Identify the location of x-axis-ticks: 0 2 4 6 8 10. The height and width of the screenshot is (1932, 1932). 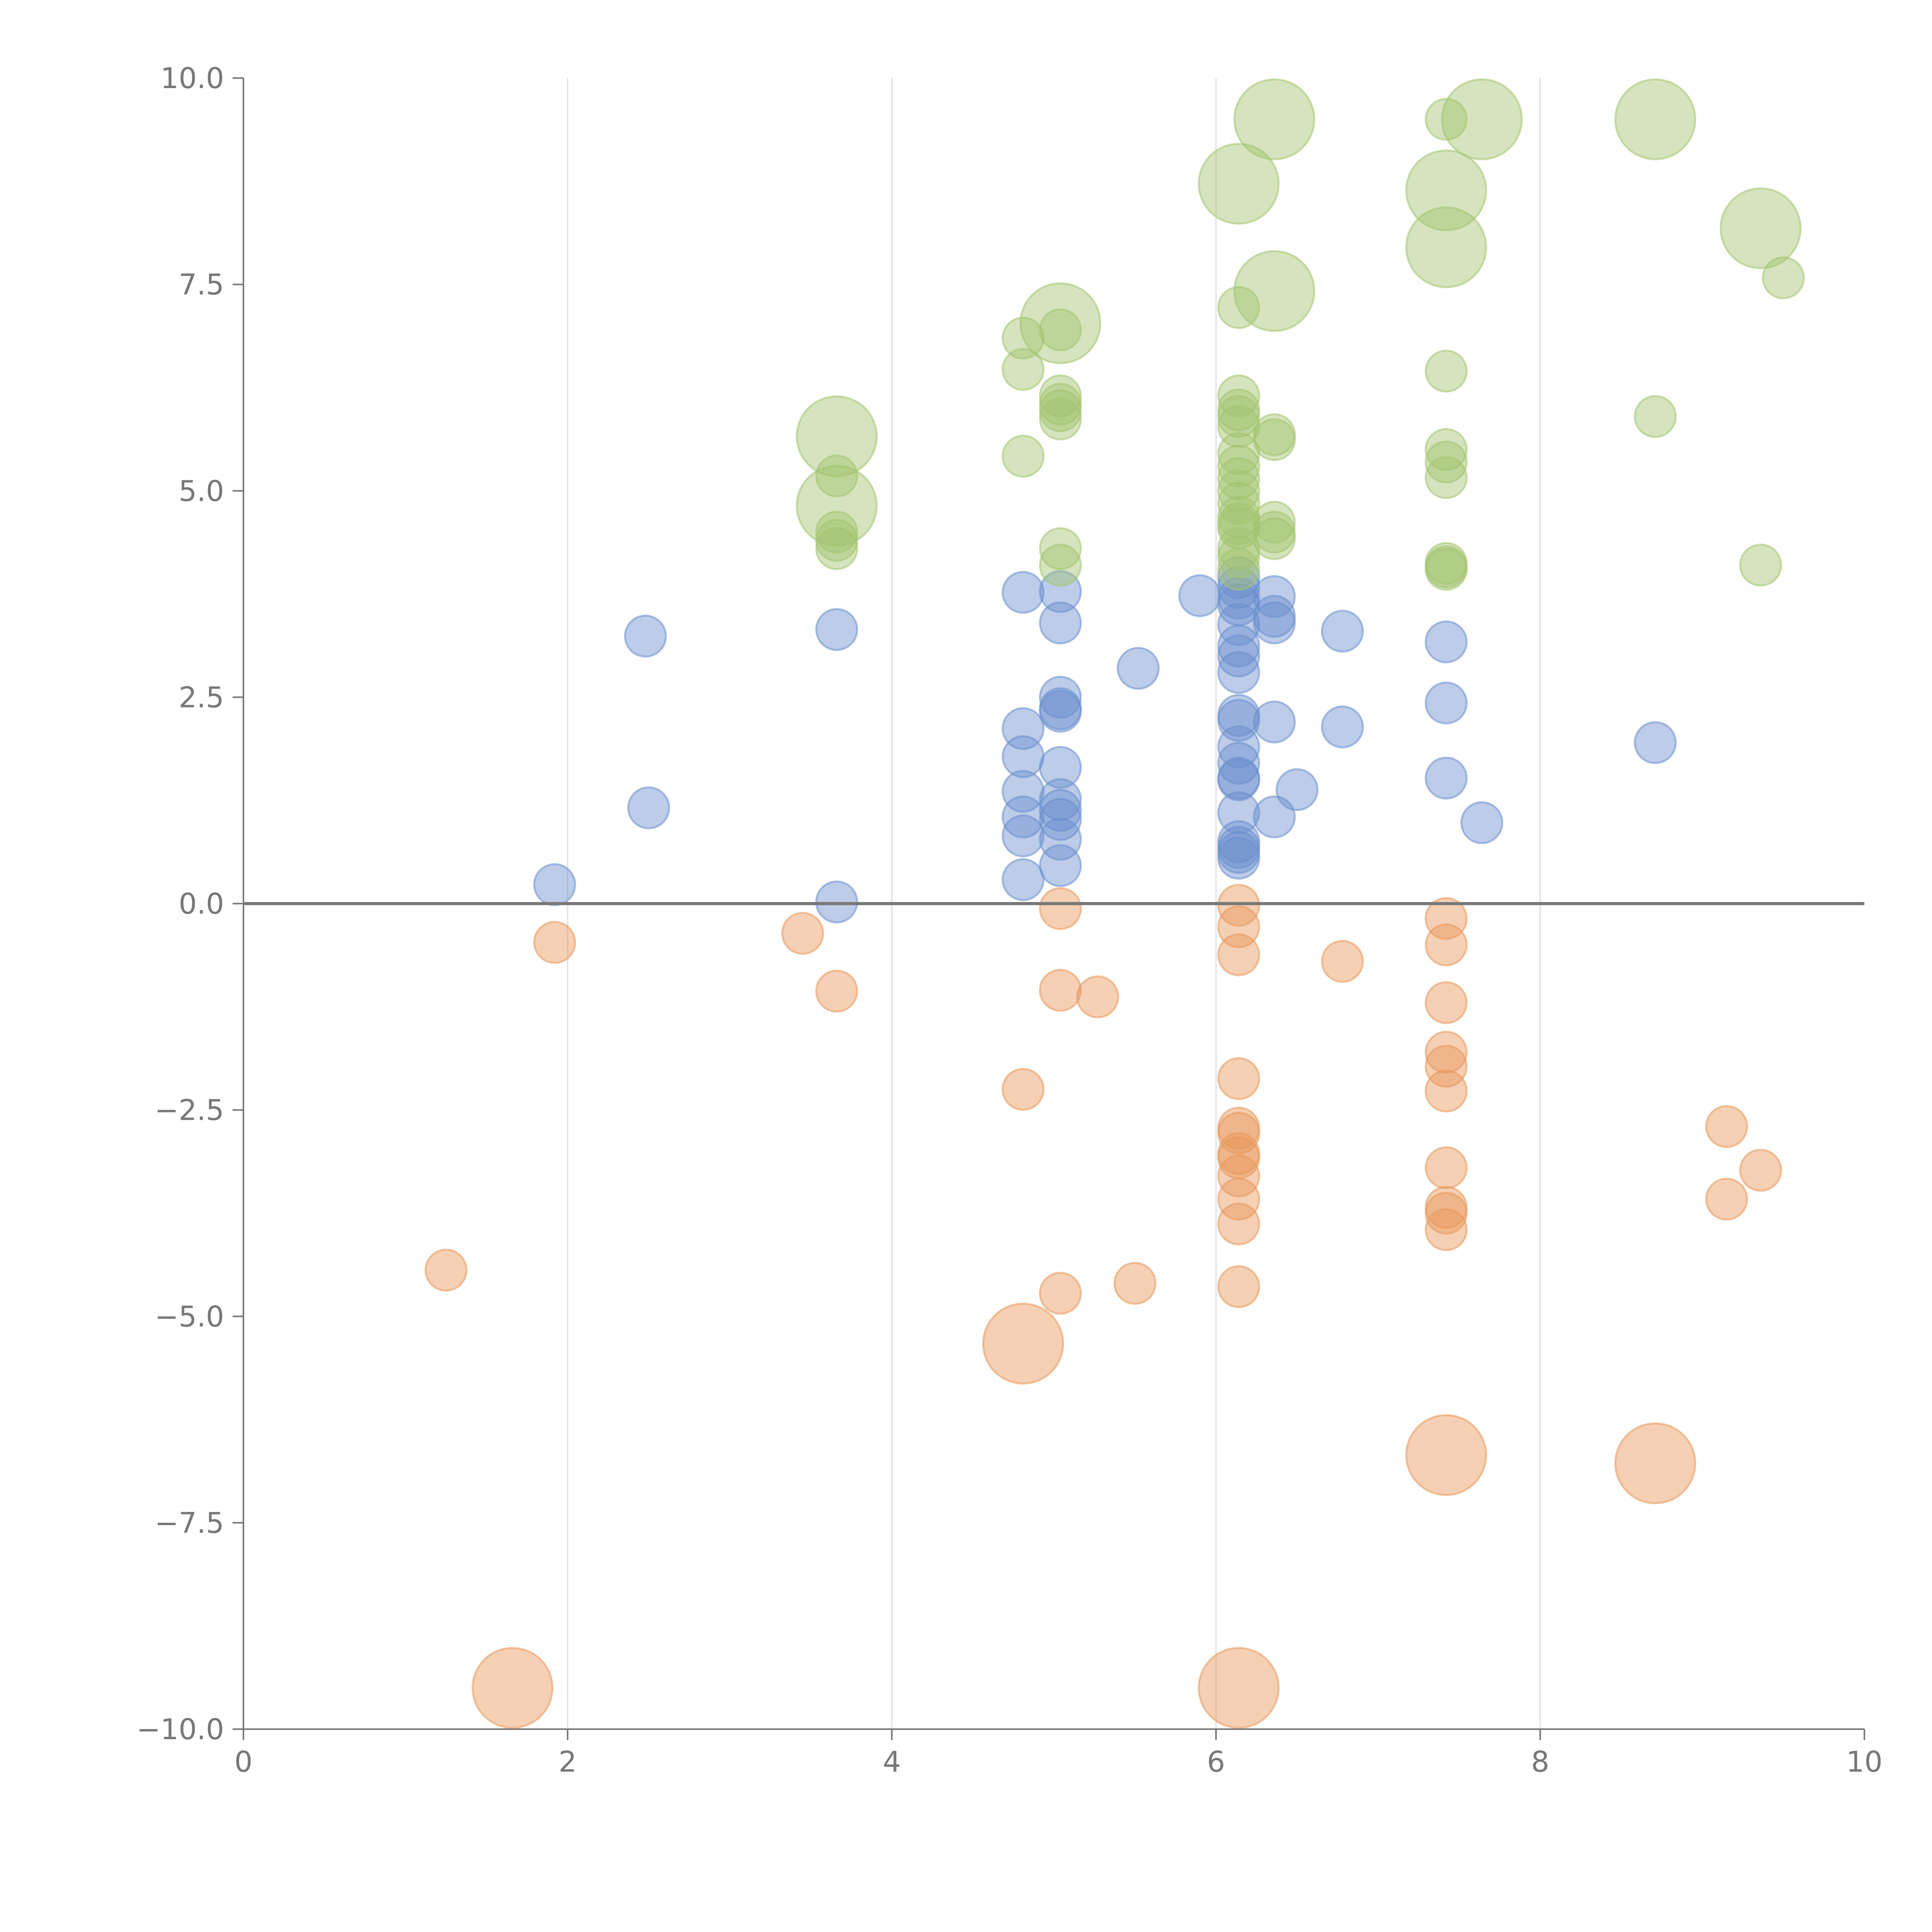
(1058, 1754).